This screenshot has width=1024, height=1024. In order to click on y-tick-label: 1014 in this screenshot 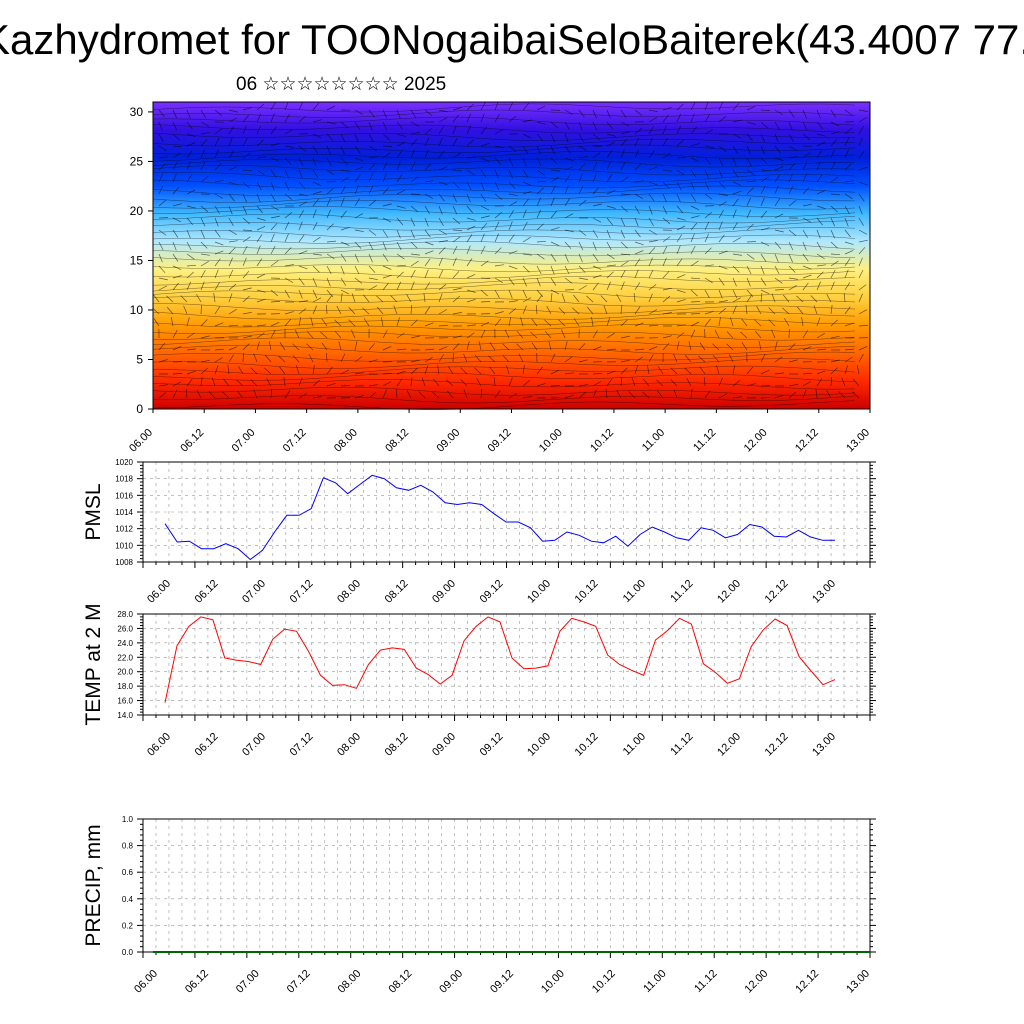, I will do `click(124, 512)`.